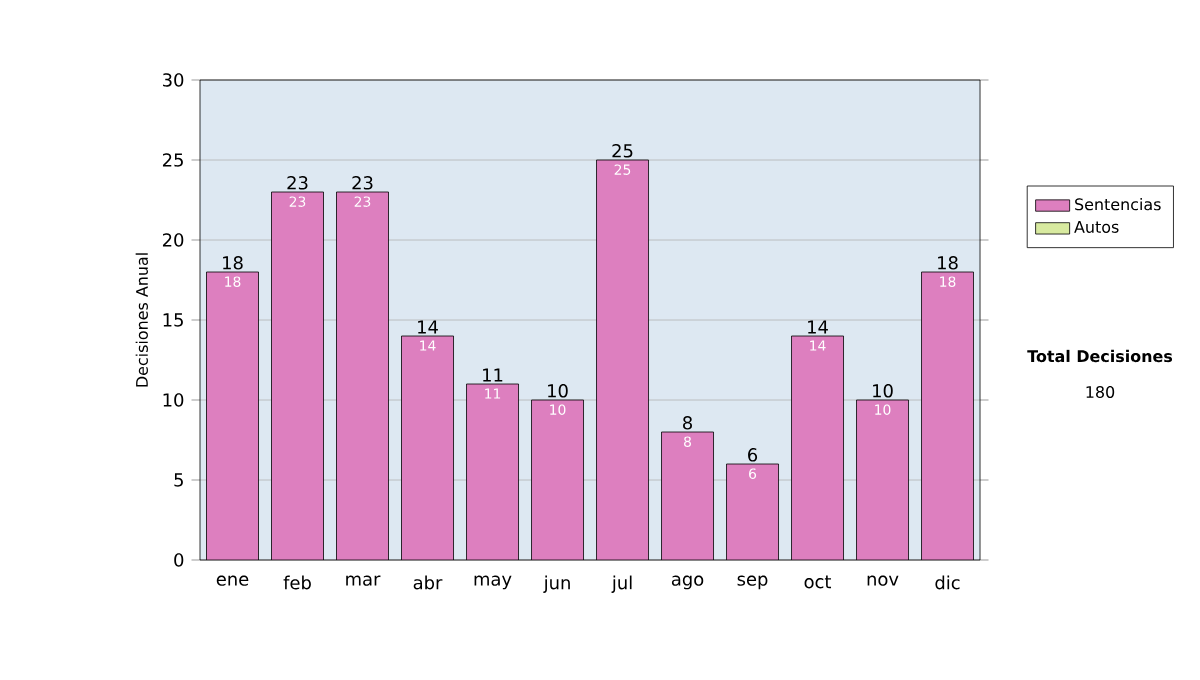 The image size is (1200, 680). I want to click on x-tick-label: jul, so click(621, 584).